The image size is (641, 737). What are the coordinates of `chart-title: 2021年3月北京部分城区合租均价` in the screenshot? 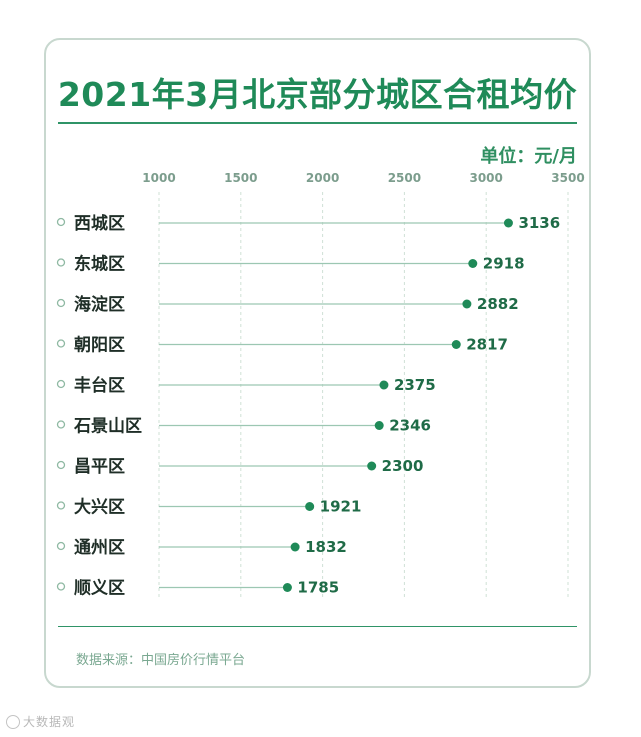 It's located at (317, 94).